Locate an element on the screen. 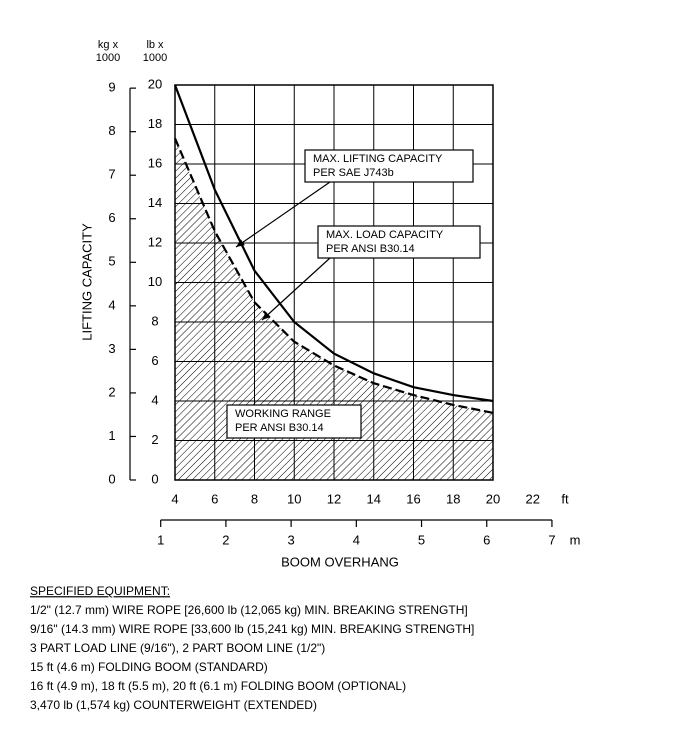 Image resolution: width=673 pixels, height=747 pixels. x-tick-label: 16 is located at coordinates (413, 498).